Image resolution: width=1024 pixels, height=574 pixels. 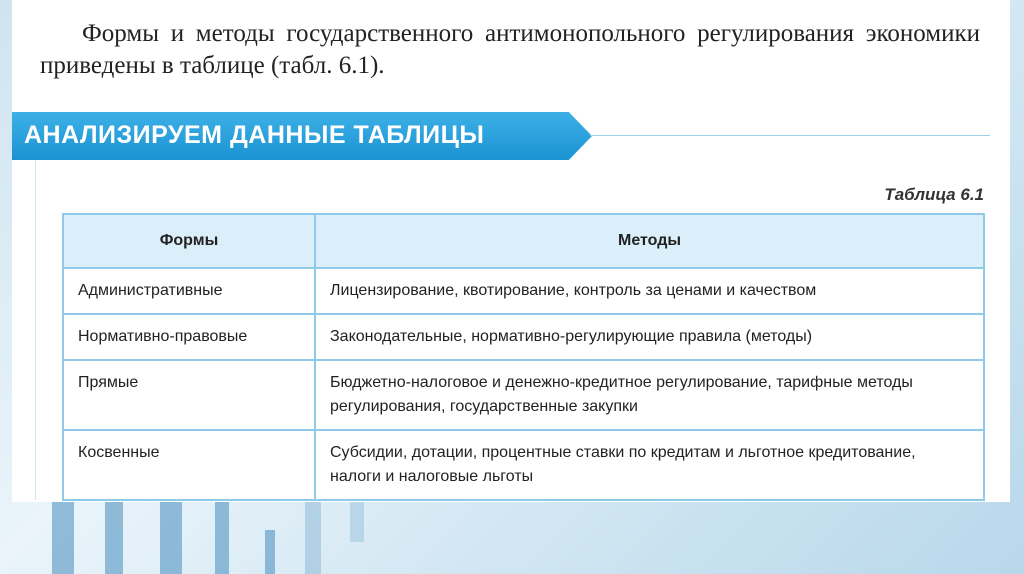 I want to click on form-cell: Косвенные, so click(x=189, y=465).